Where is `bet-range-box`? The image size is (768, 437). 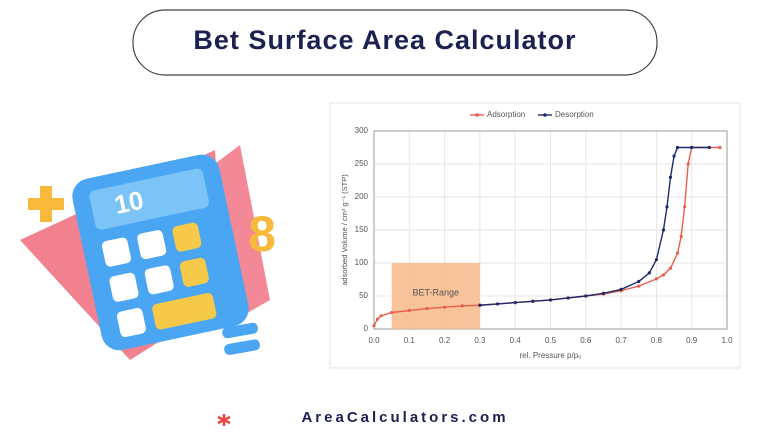 bet-range-box is located at coordinates (435, 296).